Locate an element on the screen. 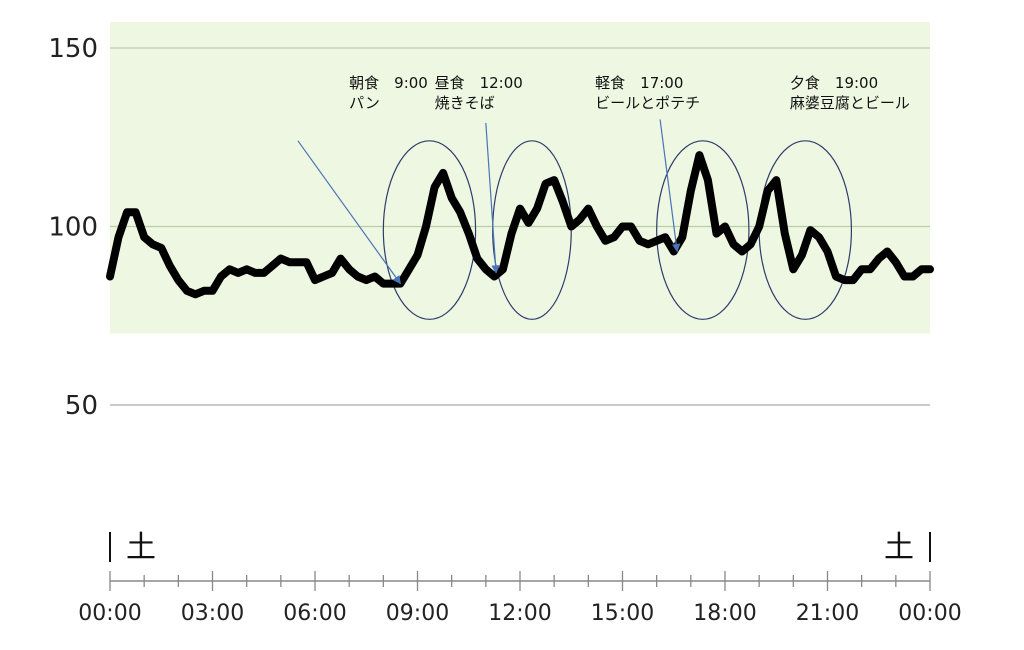 Image resolution: width=1024 pixels, height=650 pixels. y-tick-label: 100 is located at coordinates (73, 228).